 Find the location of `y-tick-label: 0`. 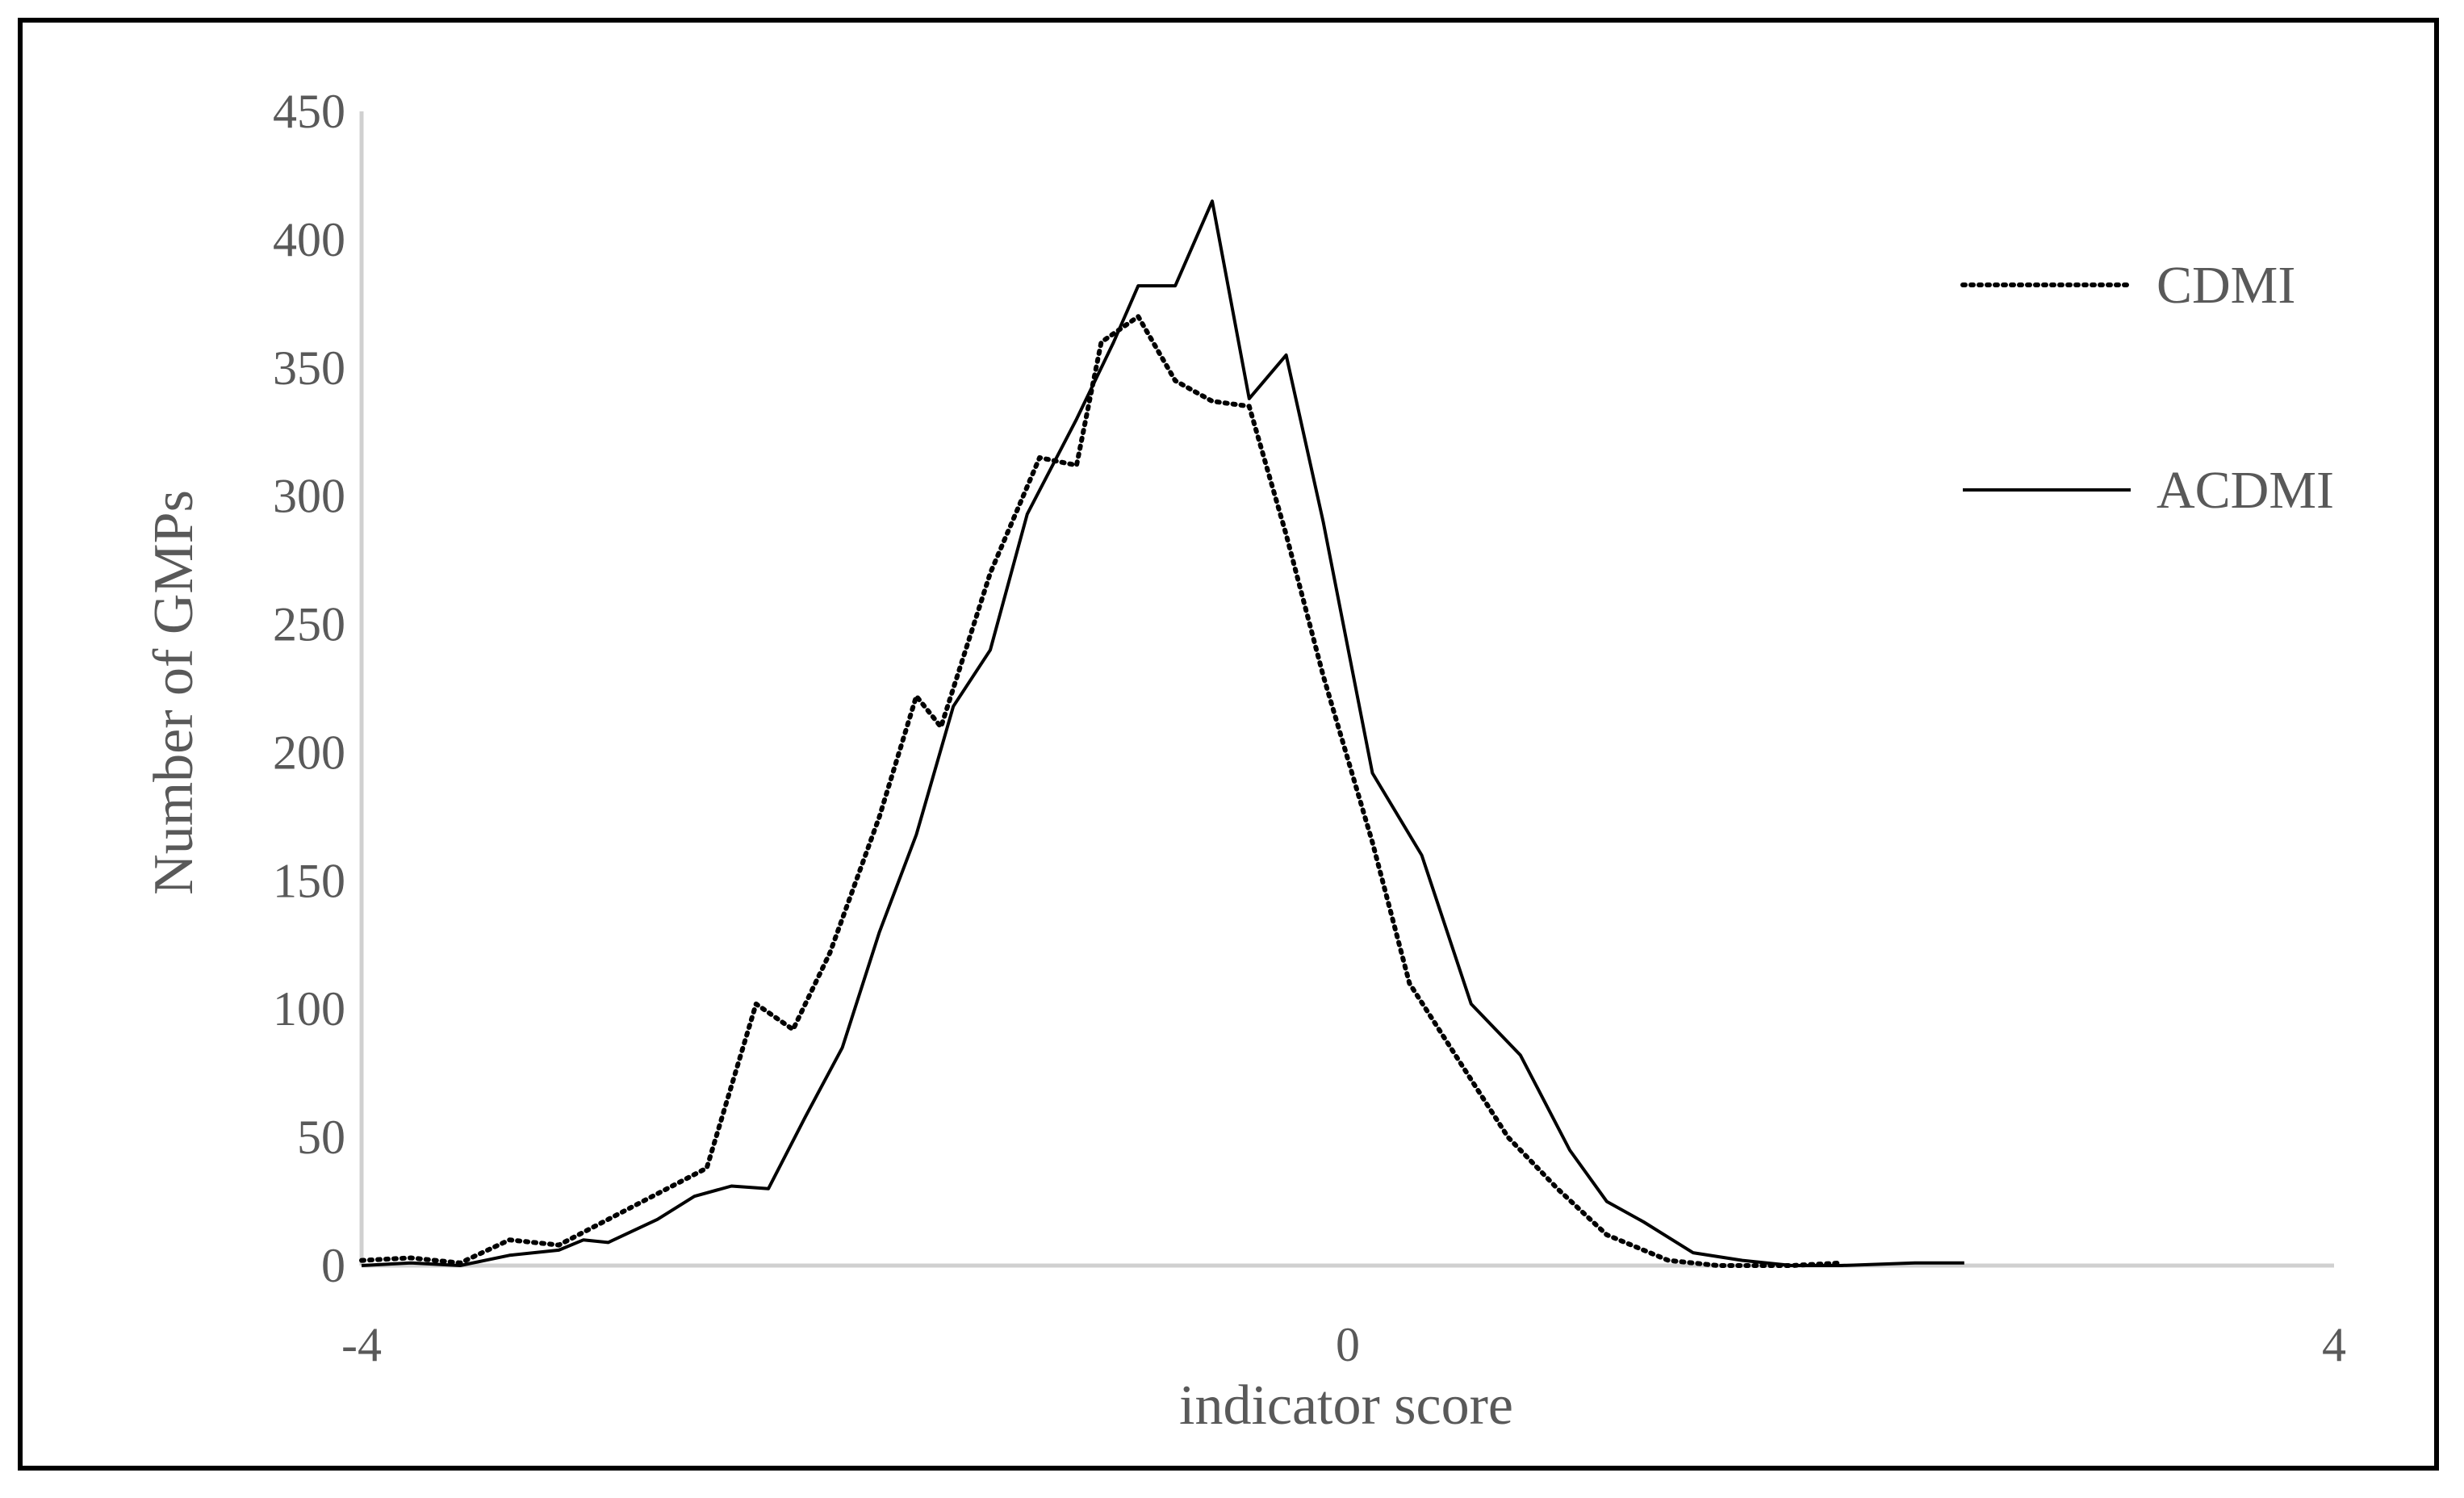

y-tick-label: 0 is located at coordinates (333, 1265).